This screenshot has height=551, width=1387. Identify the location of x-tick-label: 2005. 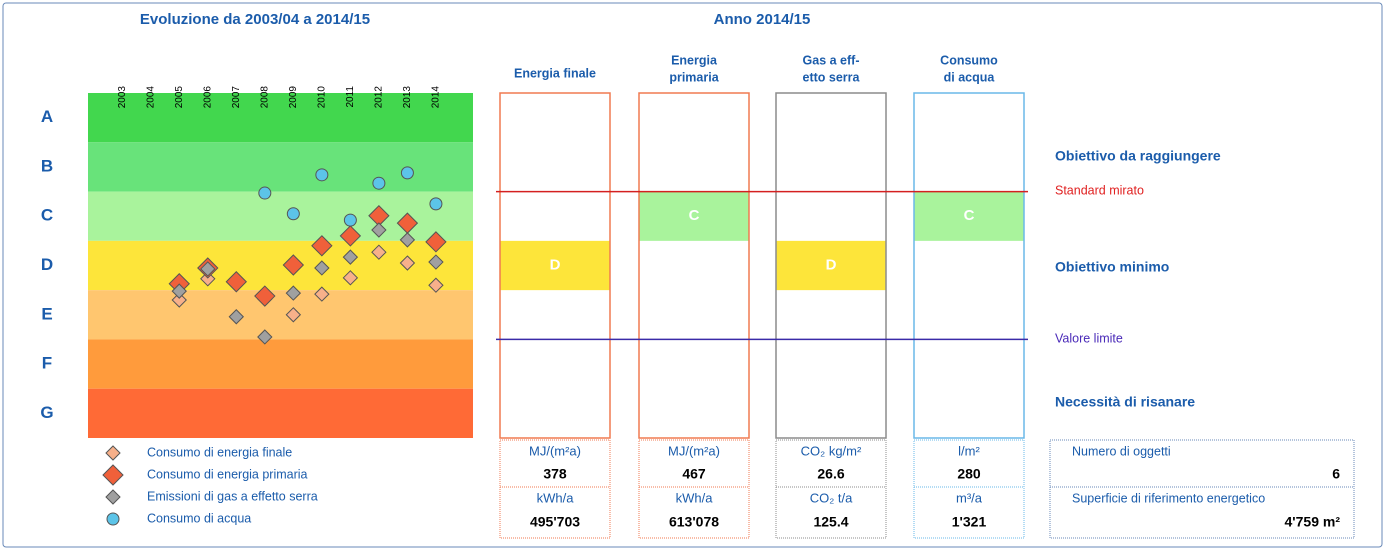
(179, 97).